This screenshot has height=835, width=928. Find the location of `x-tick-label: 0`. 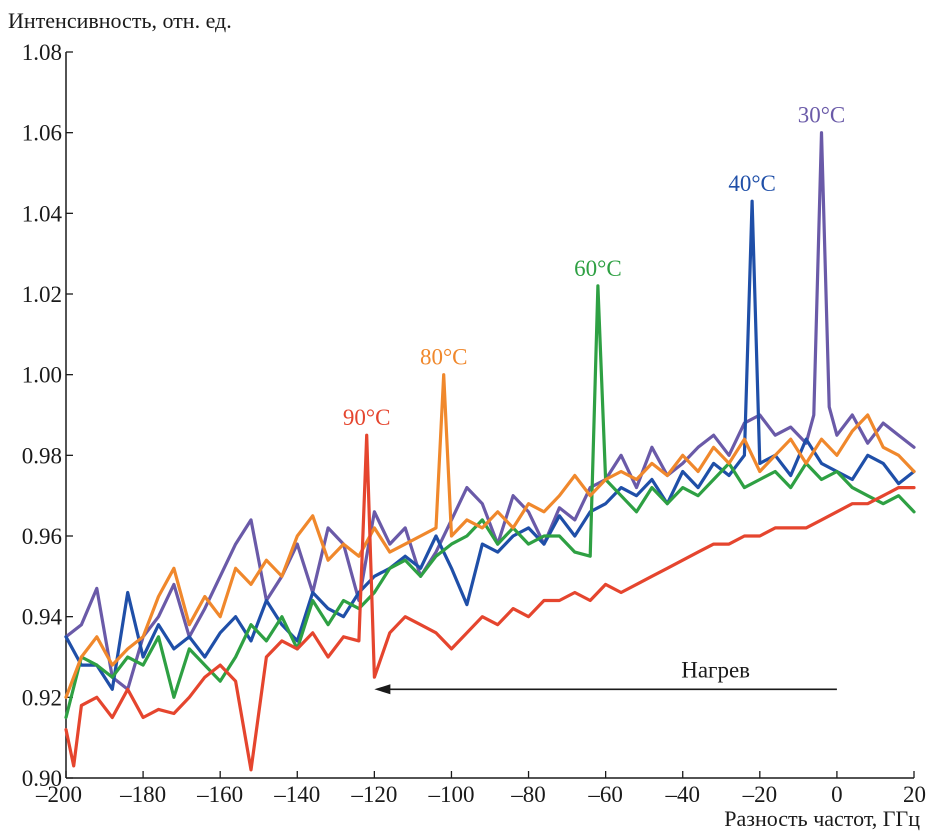

x-tick-label: 0 is located at coordinates (837, 794).